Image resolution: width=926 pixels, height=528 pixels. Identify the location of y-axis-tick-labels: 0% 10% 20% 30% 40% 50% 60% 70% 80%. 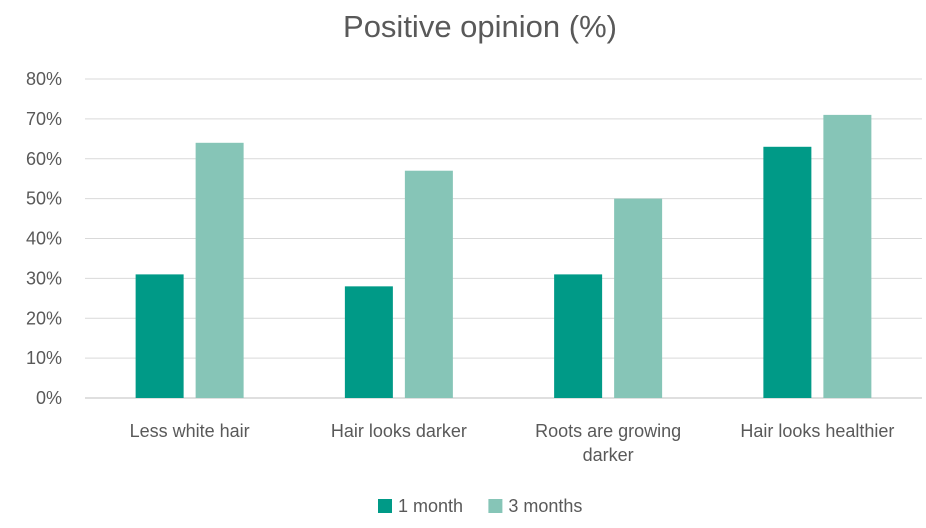
(44, 238).